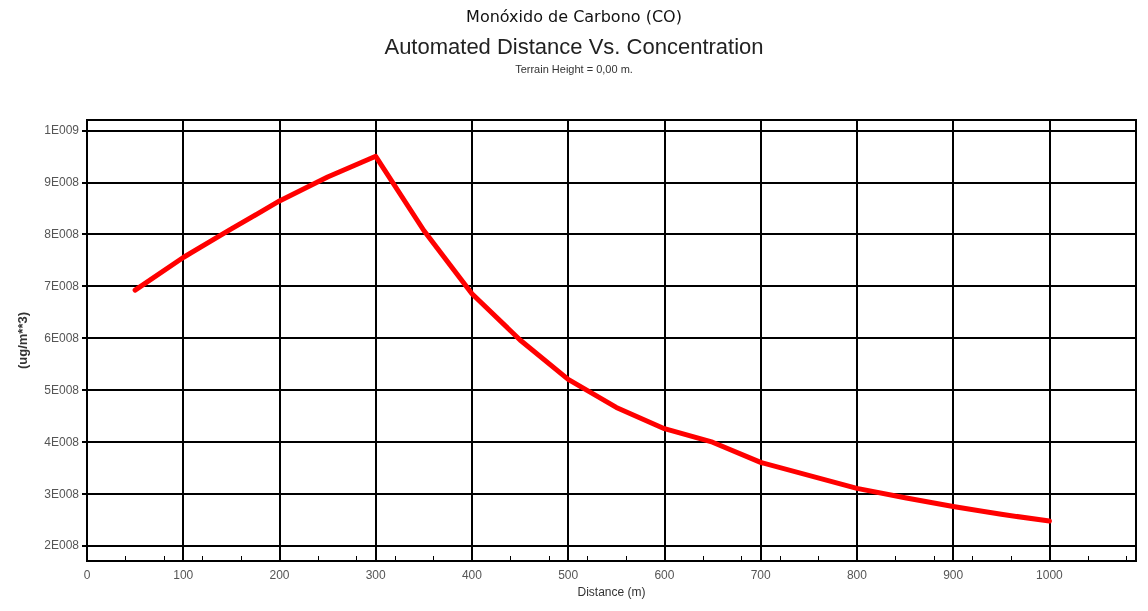 This screenshot has height=611, width=1148. I want to click on x-tick-label: 900, so click(953, 575).